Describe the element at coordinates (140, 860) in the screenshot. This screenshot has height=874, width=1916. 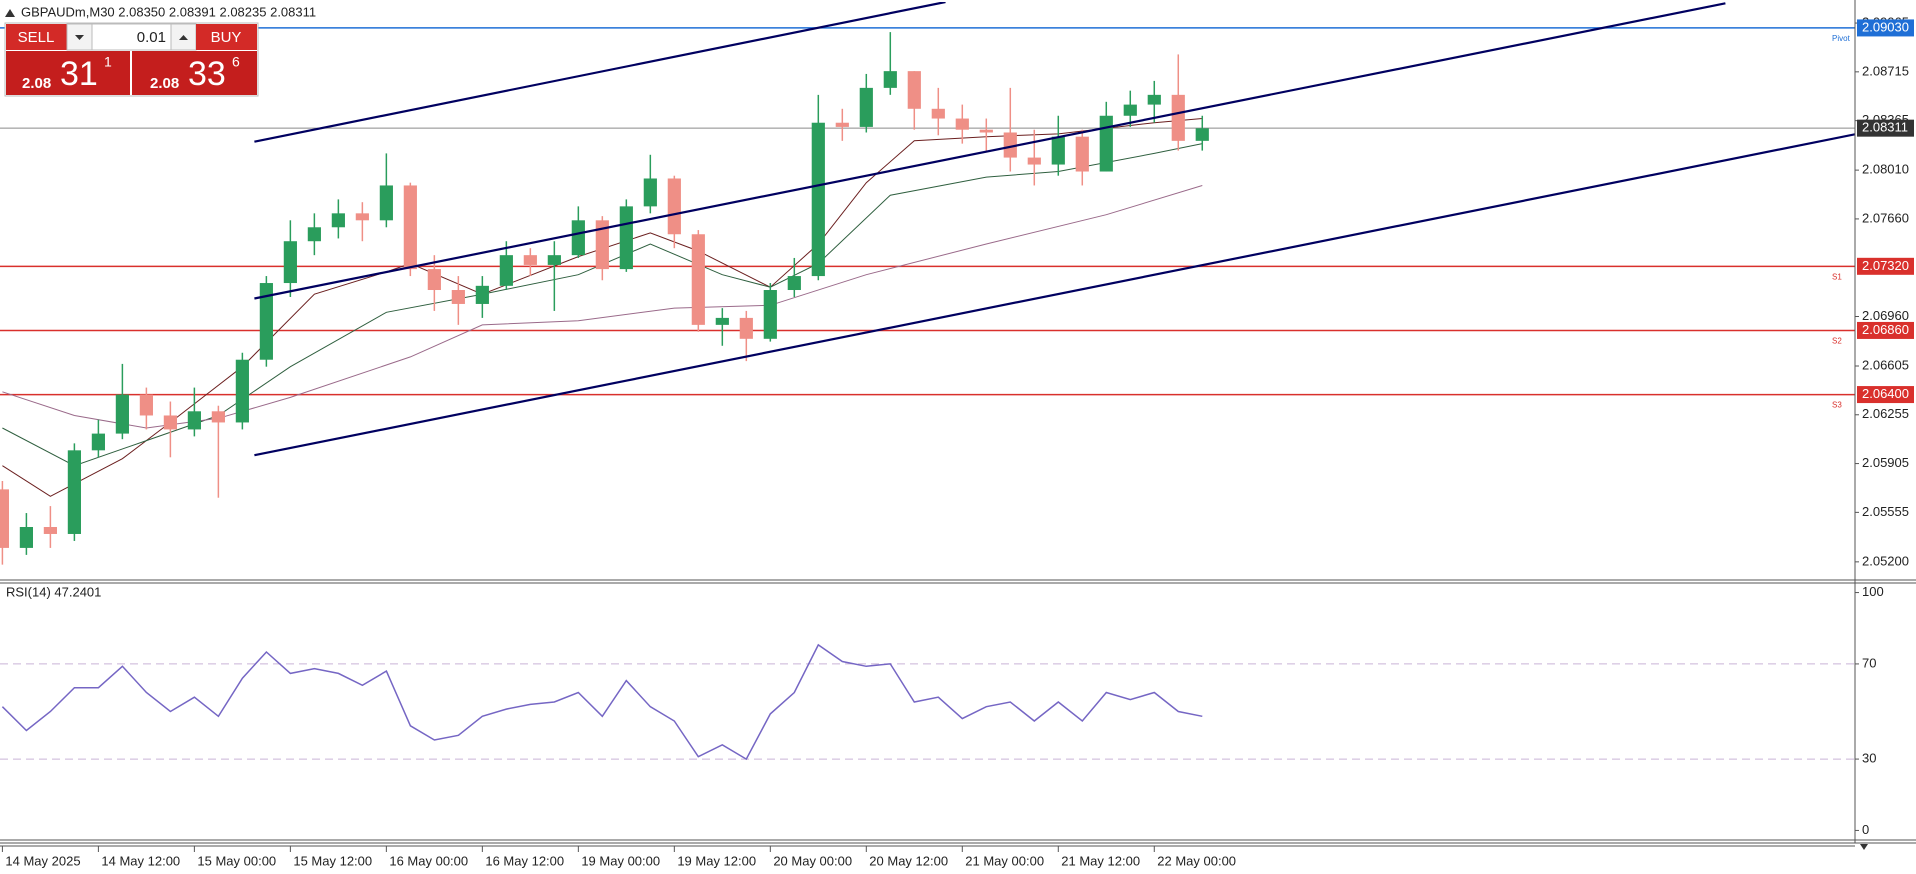
I see `x-tick-label: 14 May 12:00` at that location.